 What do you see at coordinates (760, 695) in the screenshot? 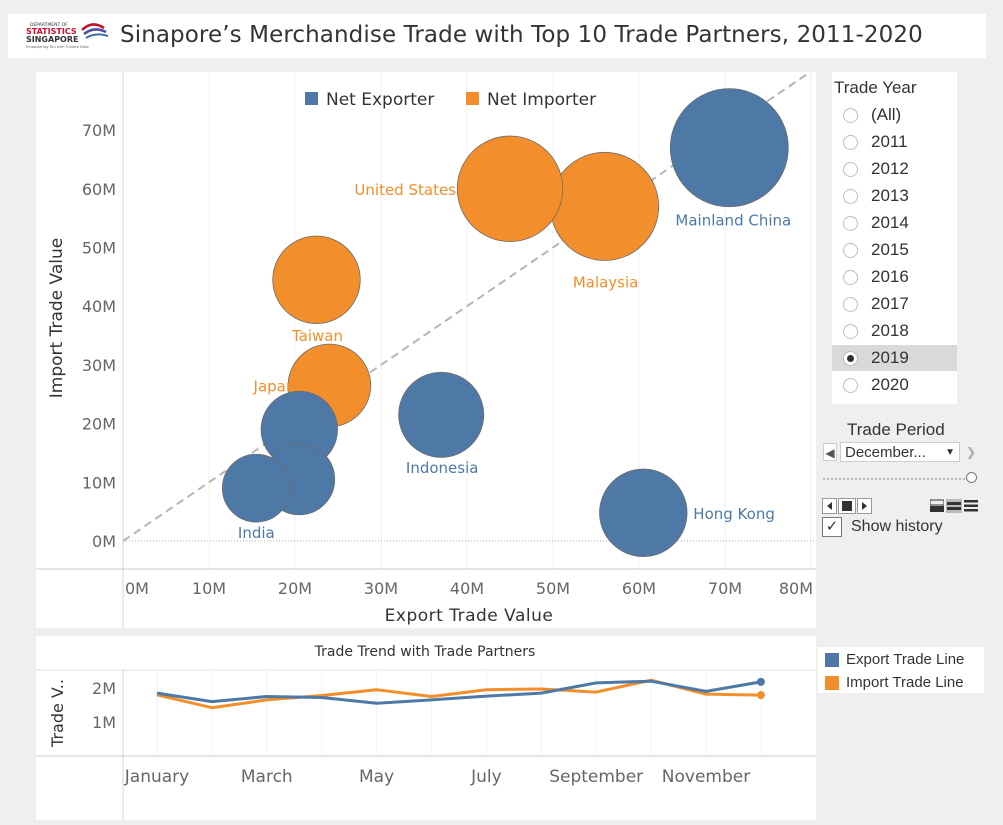
I see `series-end-point-import-trade-line` at bounding box center [760, 695].